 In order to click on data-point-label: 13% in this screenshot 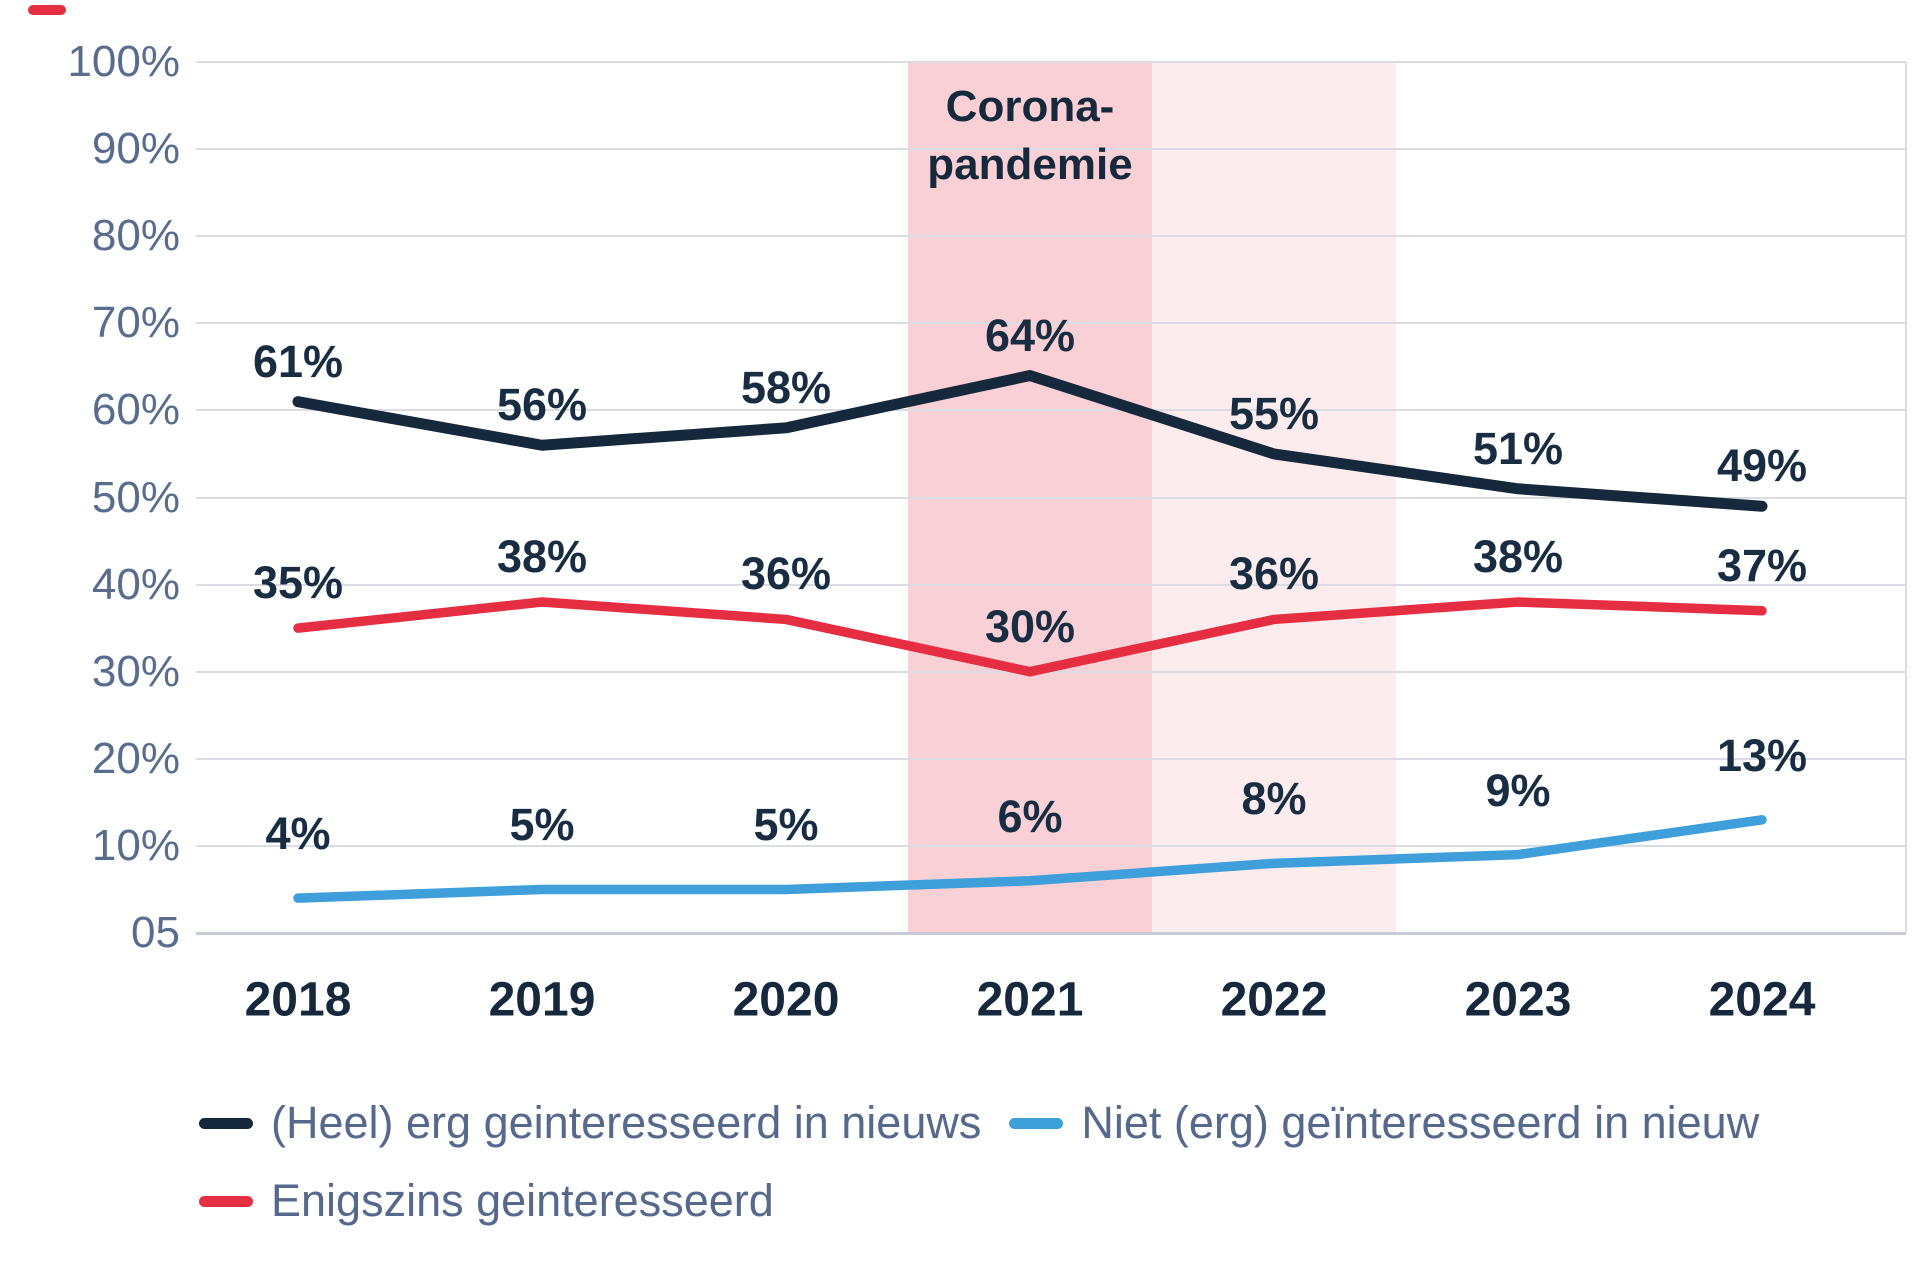, I will do `click(1762, 755)`.